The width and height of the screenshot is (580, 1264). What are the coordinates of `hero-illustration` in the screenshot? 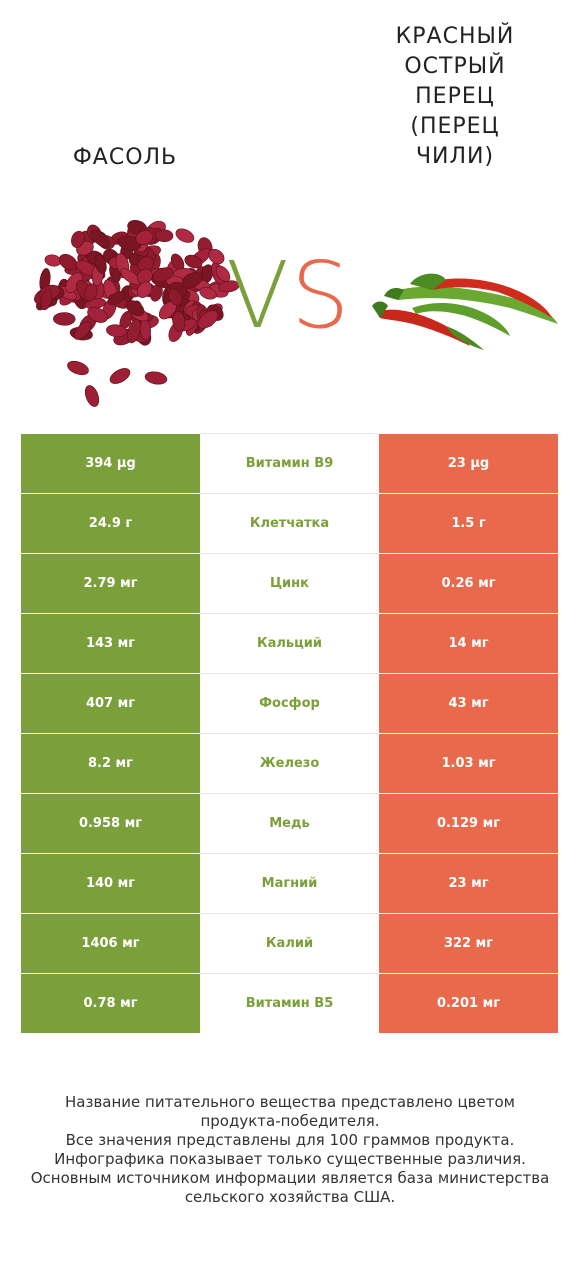 It's located at (296, 313).